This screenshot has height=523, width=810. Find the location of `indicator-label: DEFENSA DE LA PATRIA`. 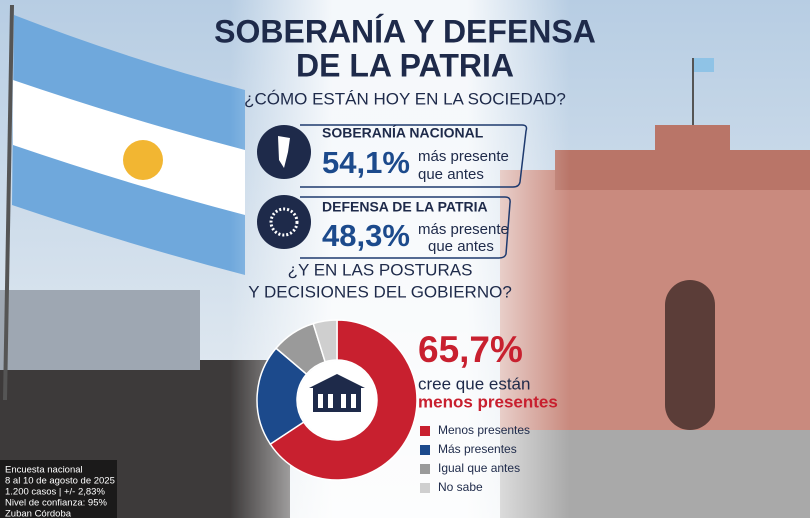

indicator-label: DEFENSA DE LA PATRIA is located at coordinates (405, 207).